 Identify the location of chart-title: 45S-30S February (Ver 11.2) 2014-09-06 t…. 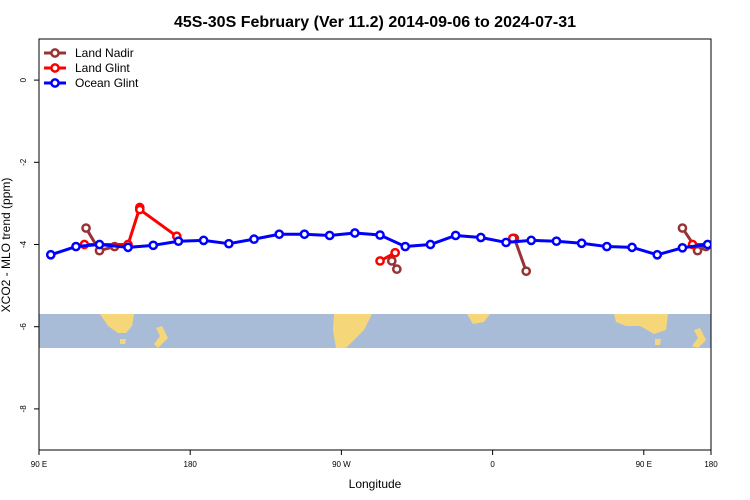
(375, 22).